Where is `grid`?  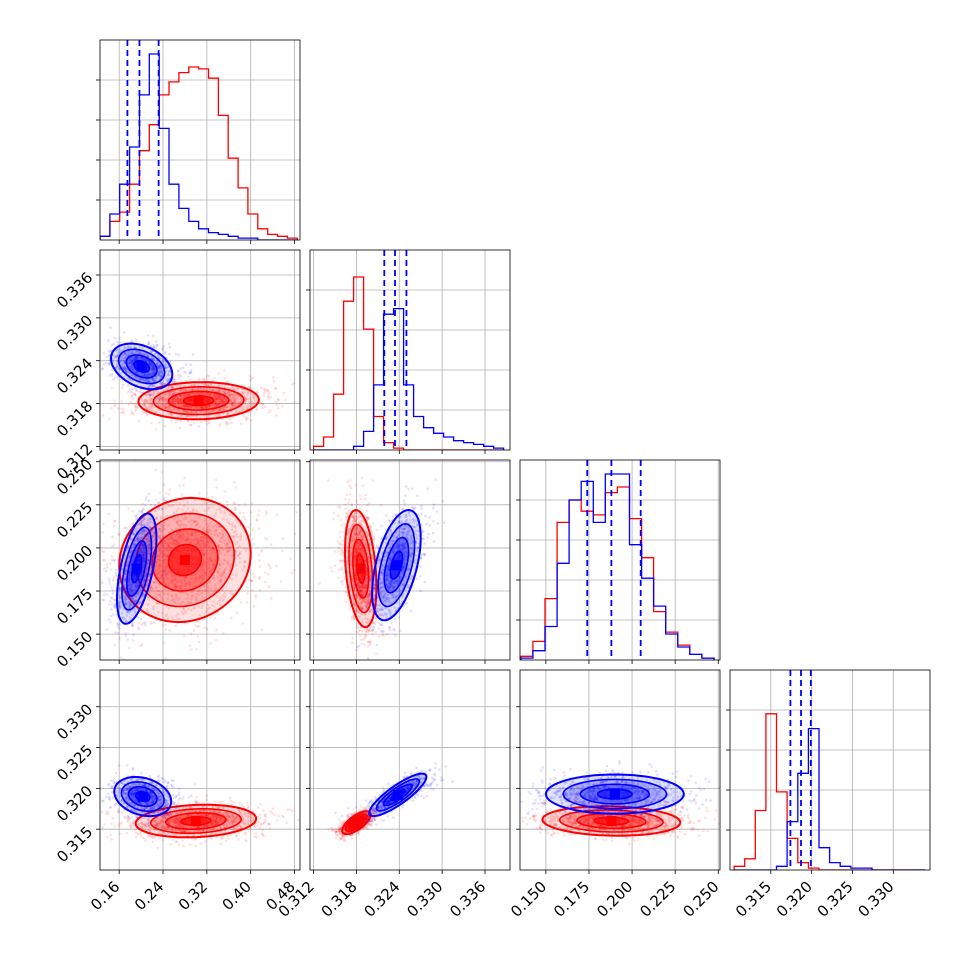 grid is located at coordinates (200, 560).